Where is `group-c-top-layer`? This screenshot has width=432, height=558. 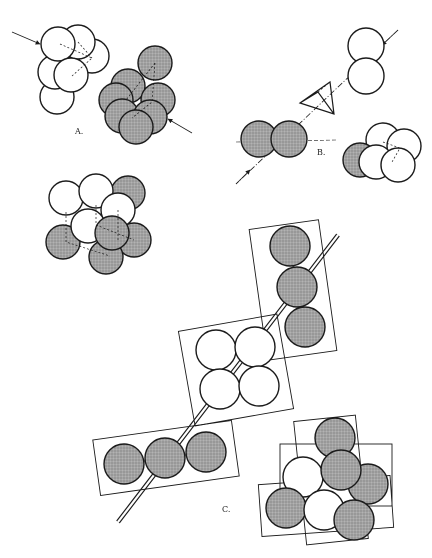
group-c-top-layer is located at coordinates (293, 290).